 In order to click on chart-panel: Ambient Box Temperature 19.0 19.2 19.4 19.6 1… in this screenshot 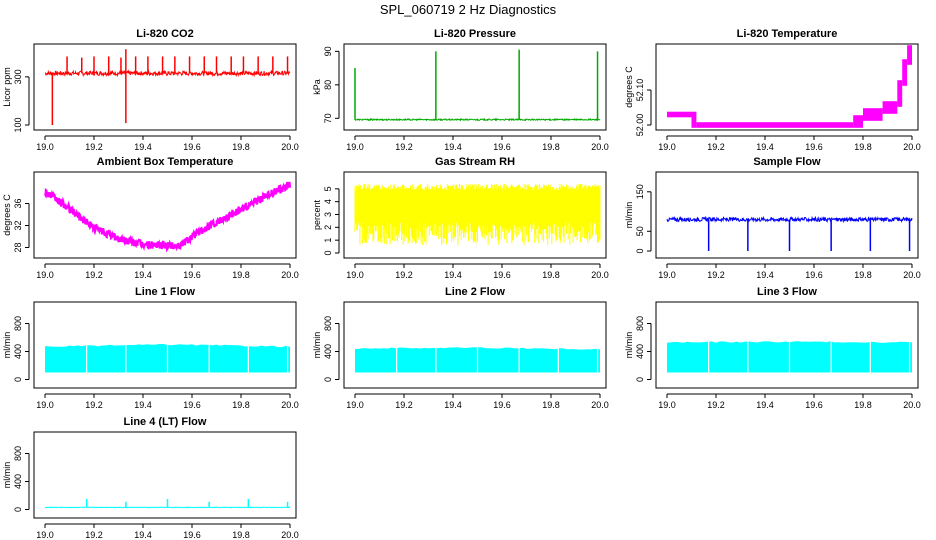, I will do `click(150, 218)`.